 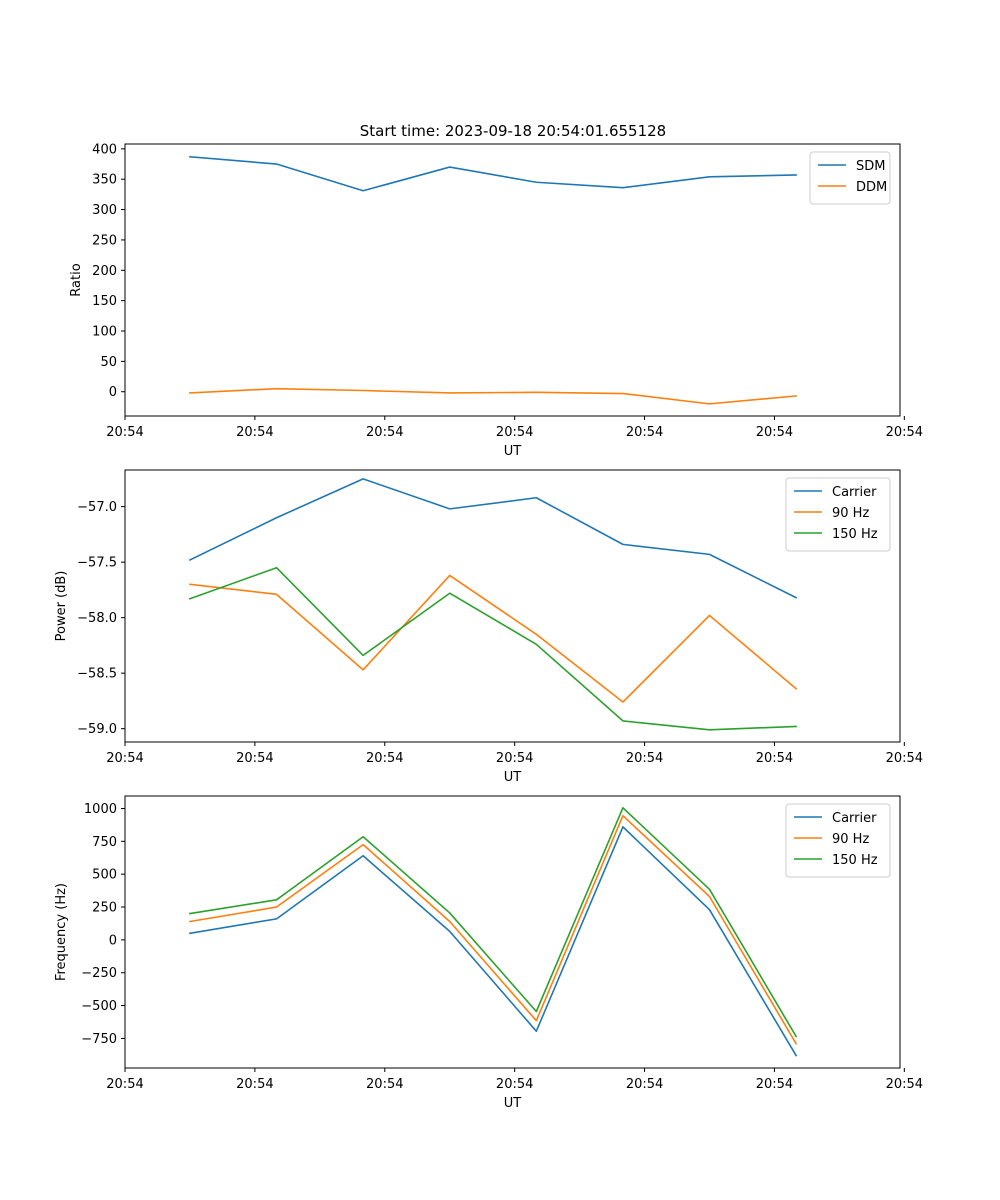 What do you see at coordinates (104, 842) in the screenshot?
I see `y-tick-label: 750` at bounding box center [104, 842].